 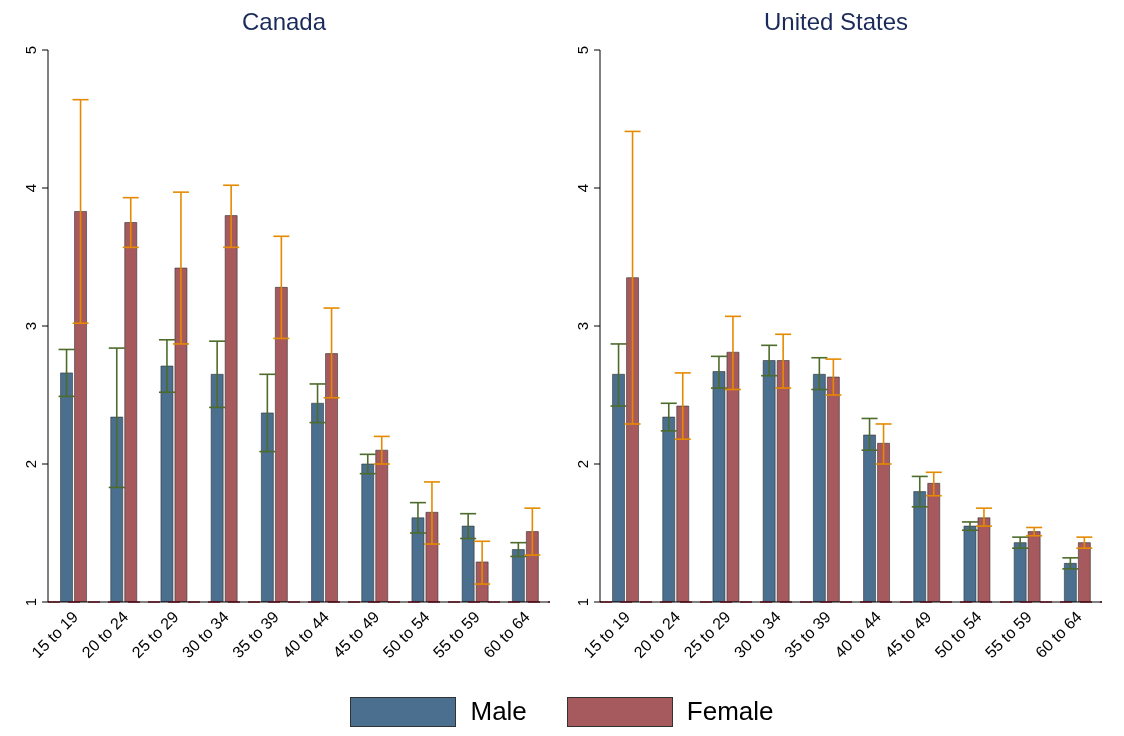 I want to click on legend-label: Female, so click(x=730, y=711).